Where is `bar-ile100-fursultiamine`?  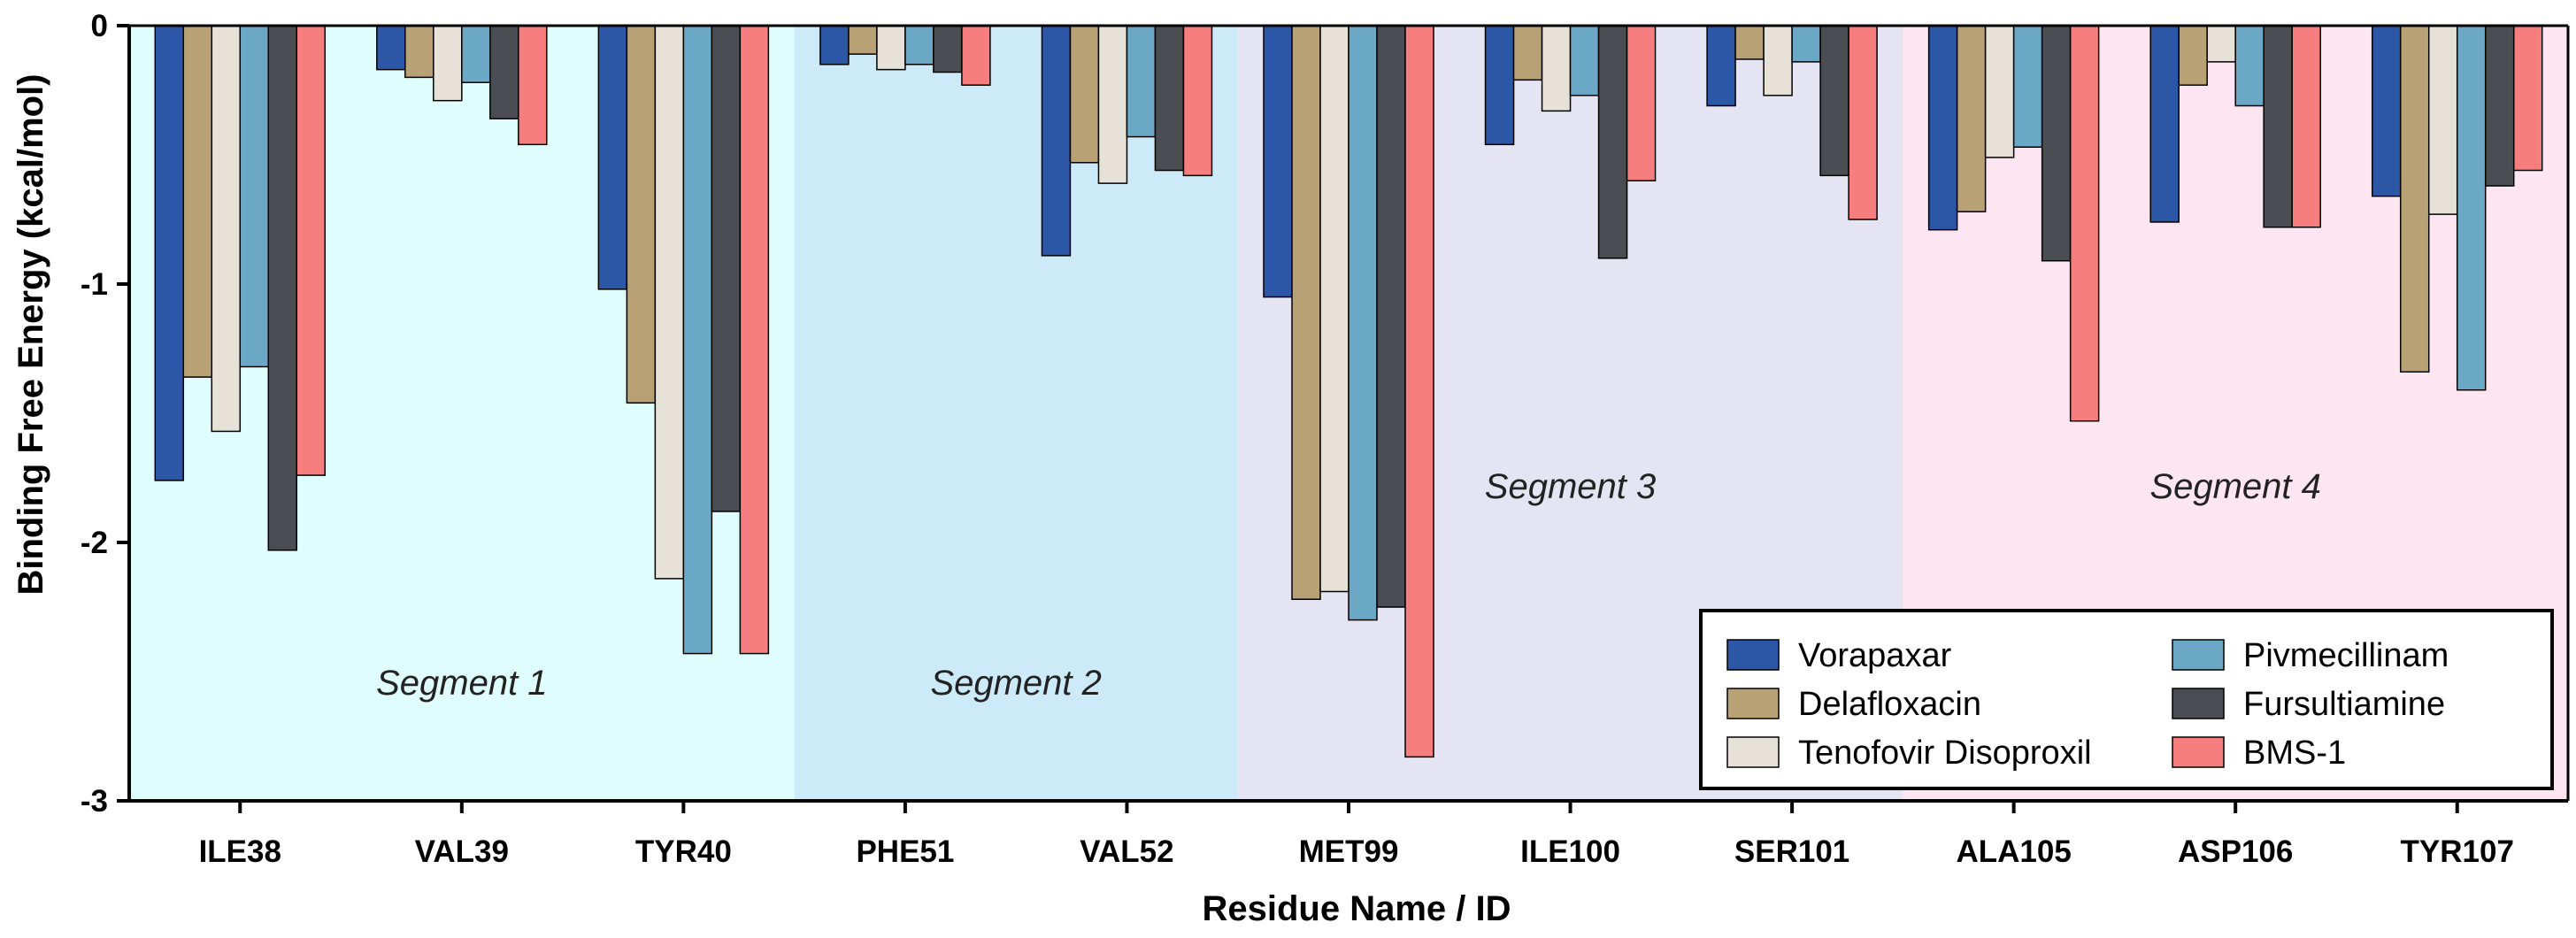
bar-ile100-fursultiamine is located at coordinates (1612, 142).